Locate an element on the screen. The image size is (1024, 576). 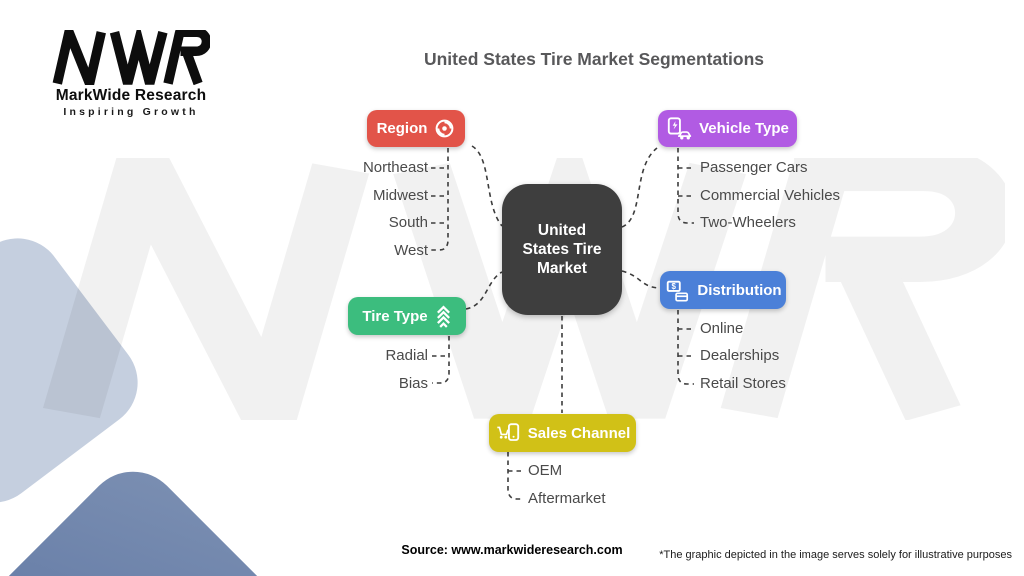
segment-pill-distribution: $ Distribution is located at coordinates (723, 290).